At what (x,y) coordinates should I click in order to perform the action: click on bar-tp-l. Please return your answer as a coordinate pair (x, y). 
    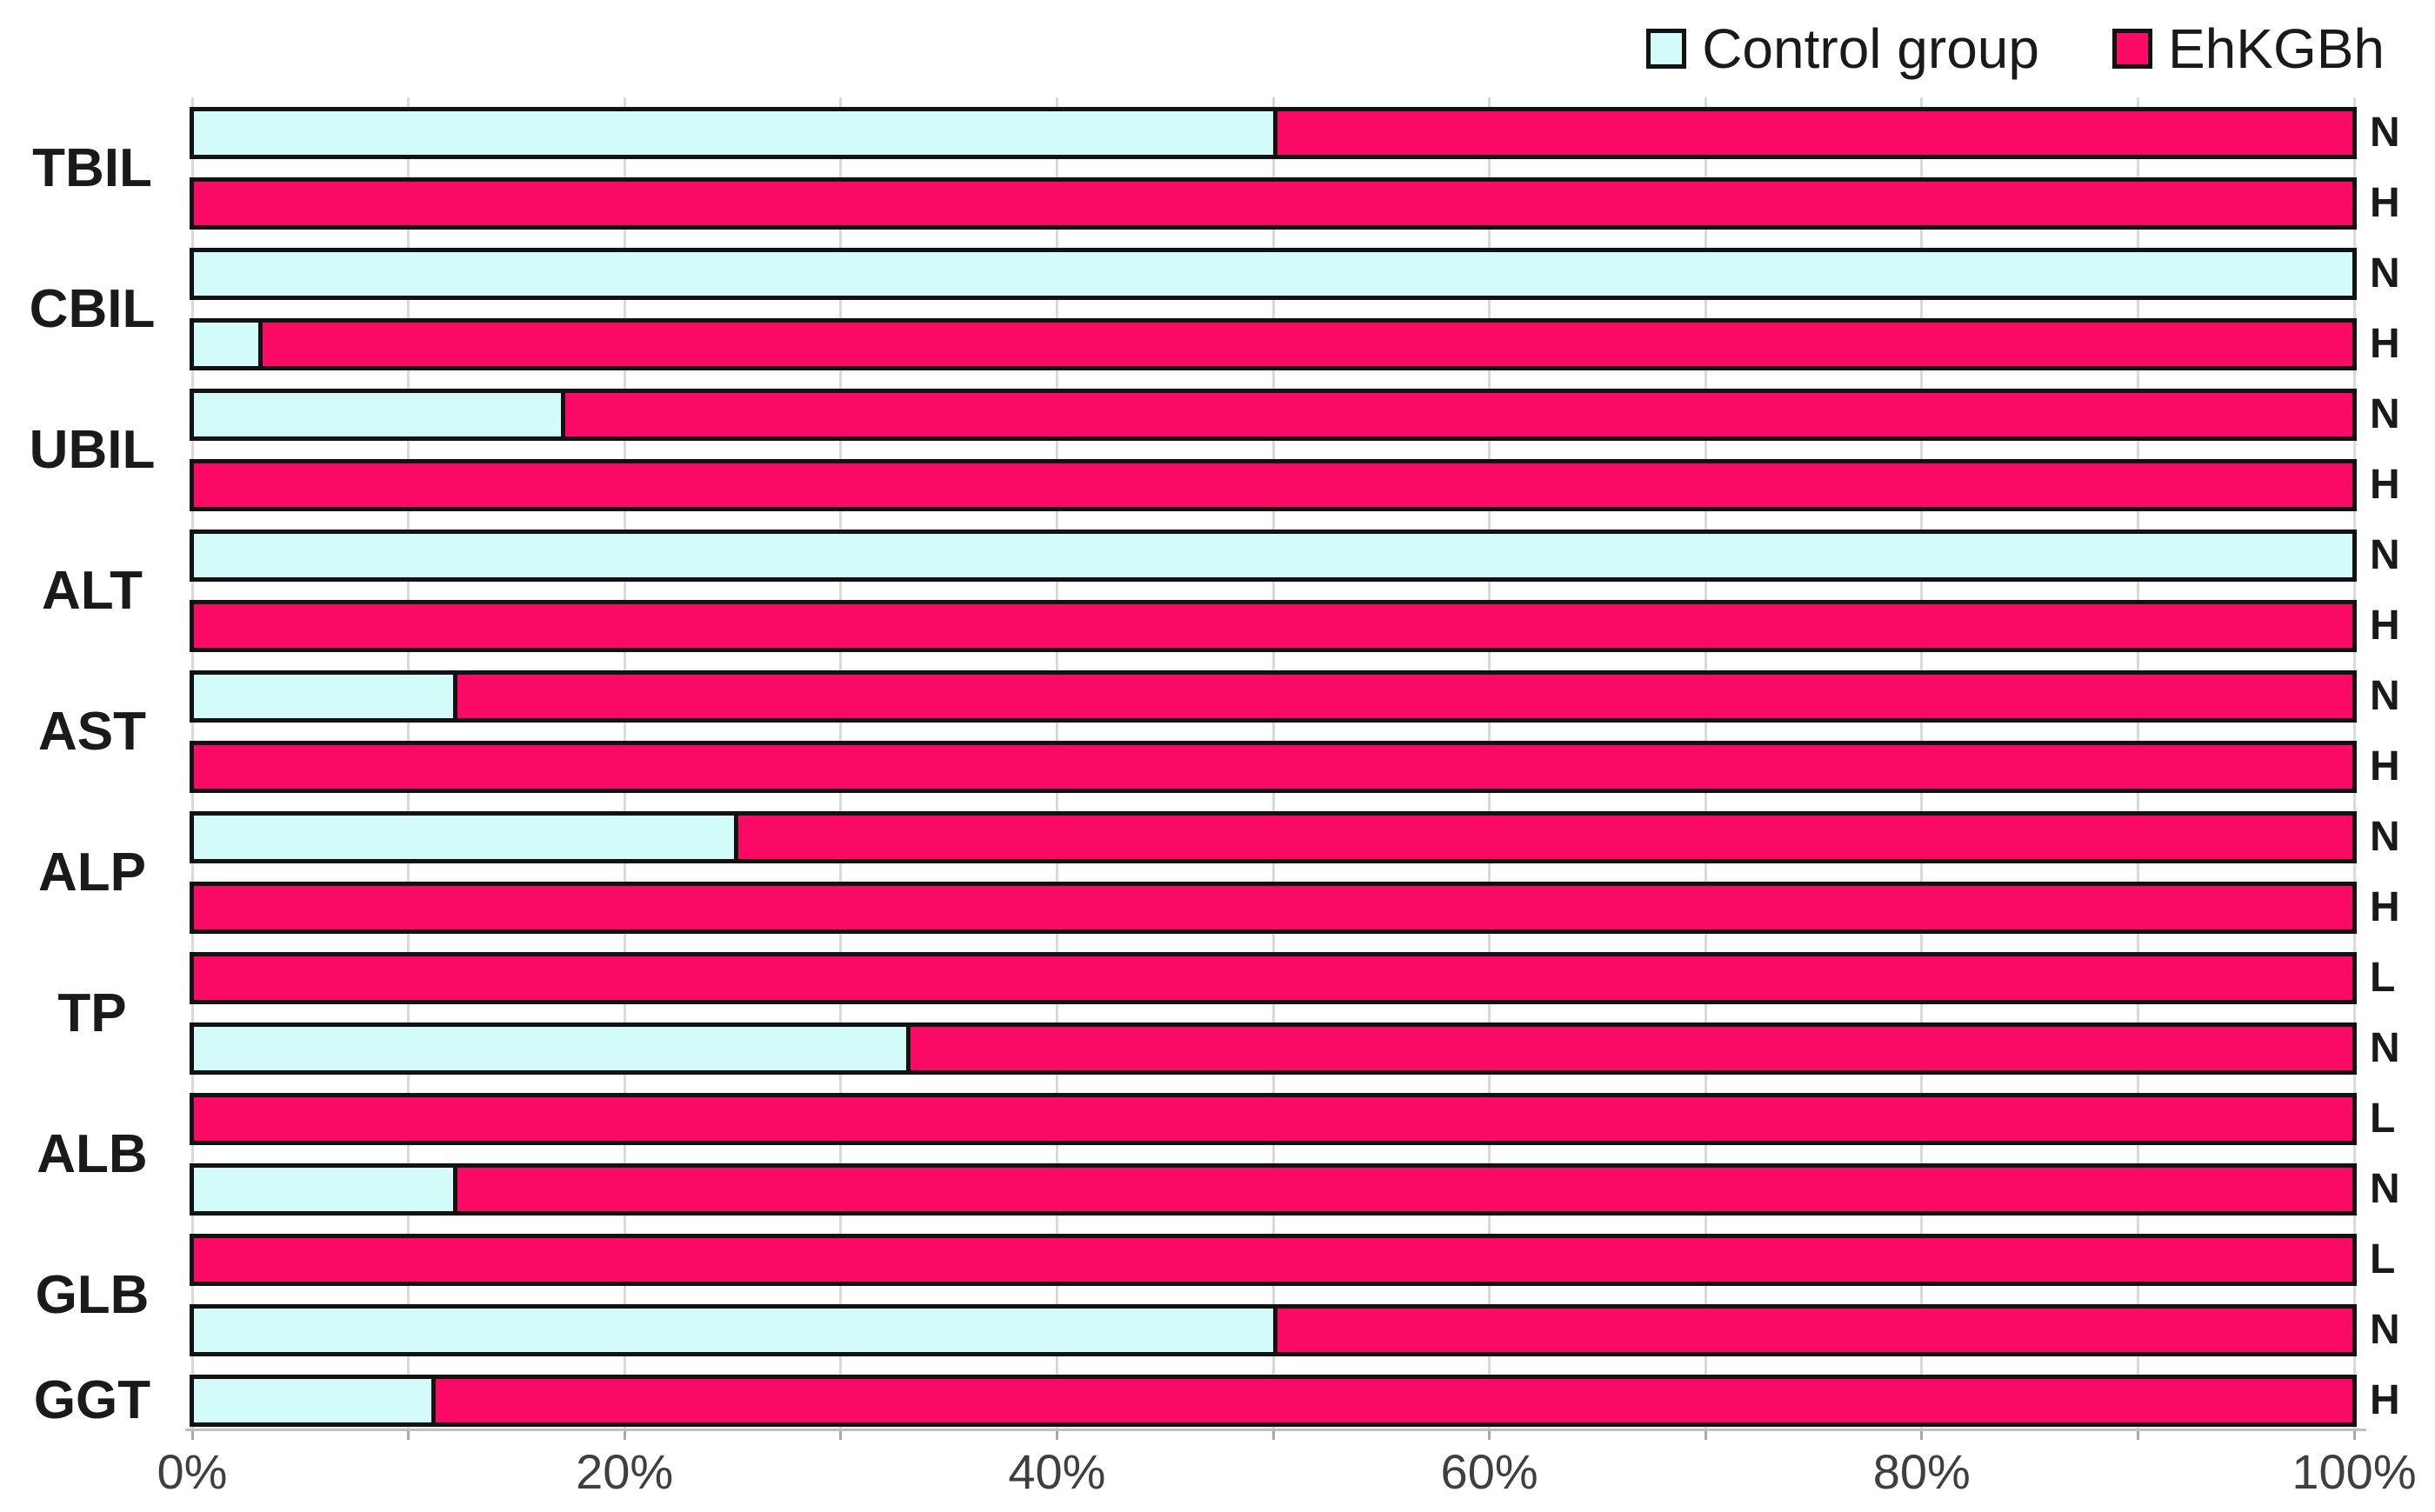
    Looking at the image, I should click on (1273, 978).